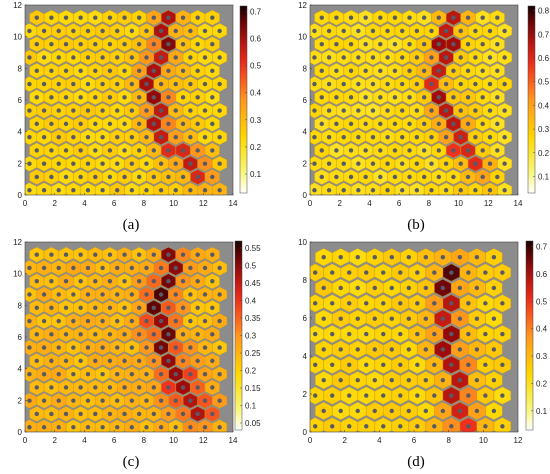  Describe the element at coordinates (302, 5) in the screenshot. I see `y-tick-label: 12` at that location.